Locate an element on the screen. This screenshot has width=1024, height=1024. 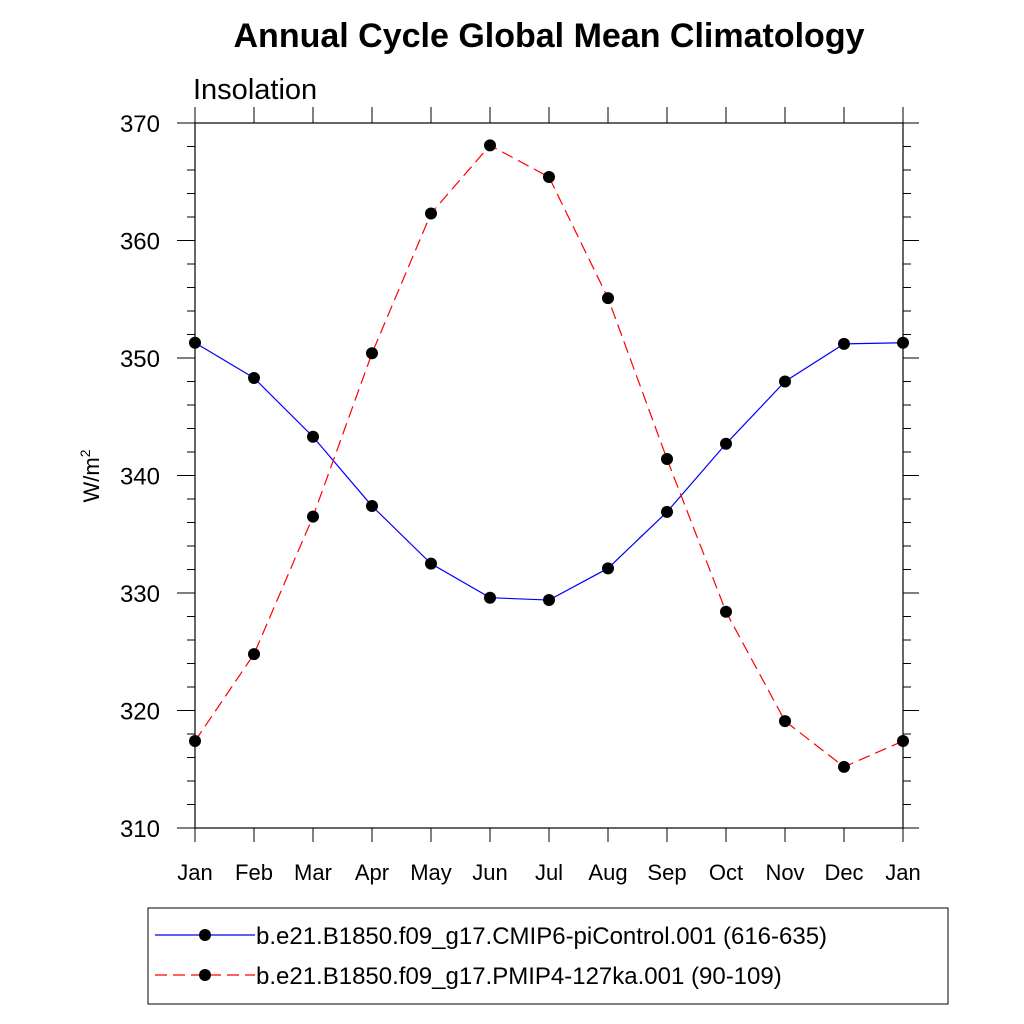
x-tick-label: Dec is located at coordinates (843, 872).